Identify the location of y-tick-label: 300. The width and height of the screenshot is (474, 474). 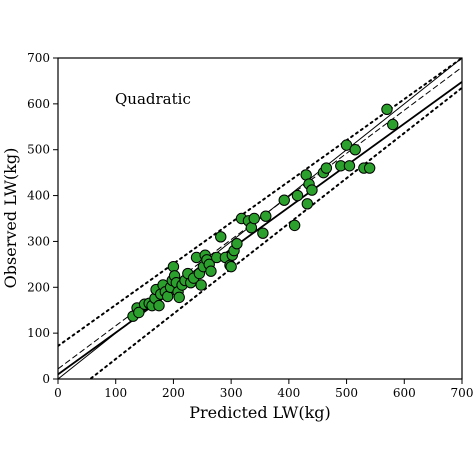
(38, 241).